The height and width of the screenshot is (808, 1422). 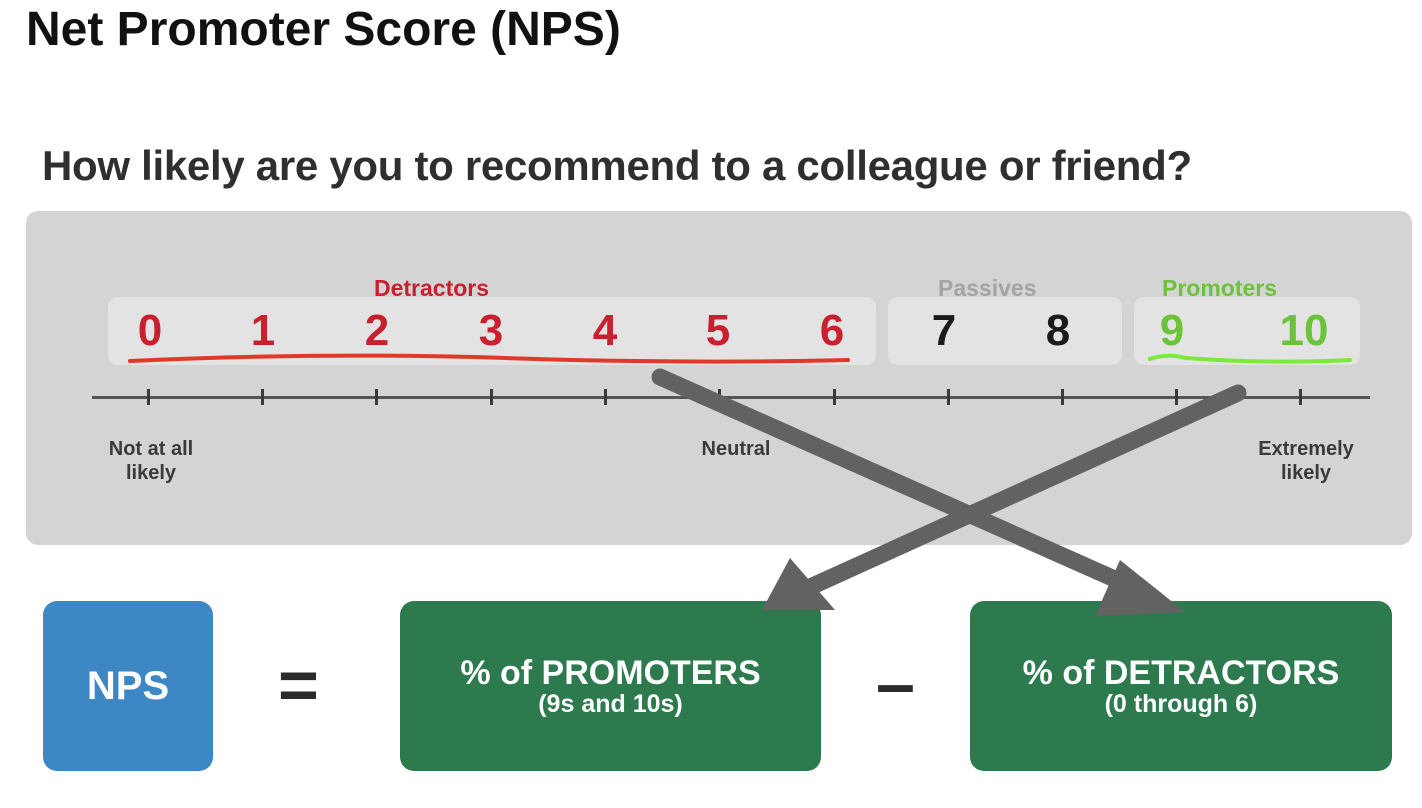 What do you see at coordinates (736, 449) in the screenshot?
I see `anchor-neutral: Neutral` at bounding box center [736, 449].